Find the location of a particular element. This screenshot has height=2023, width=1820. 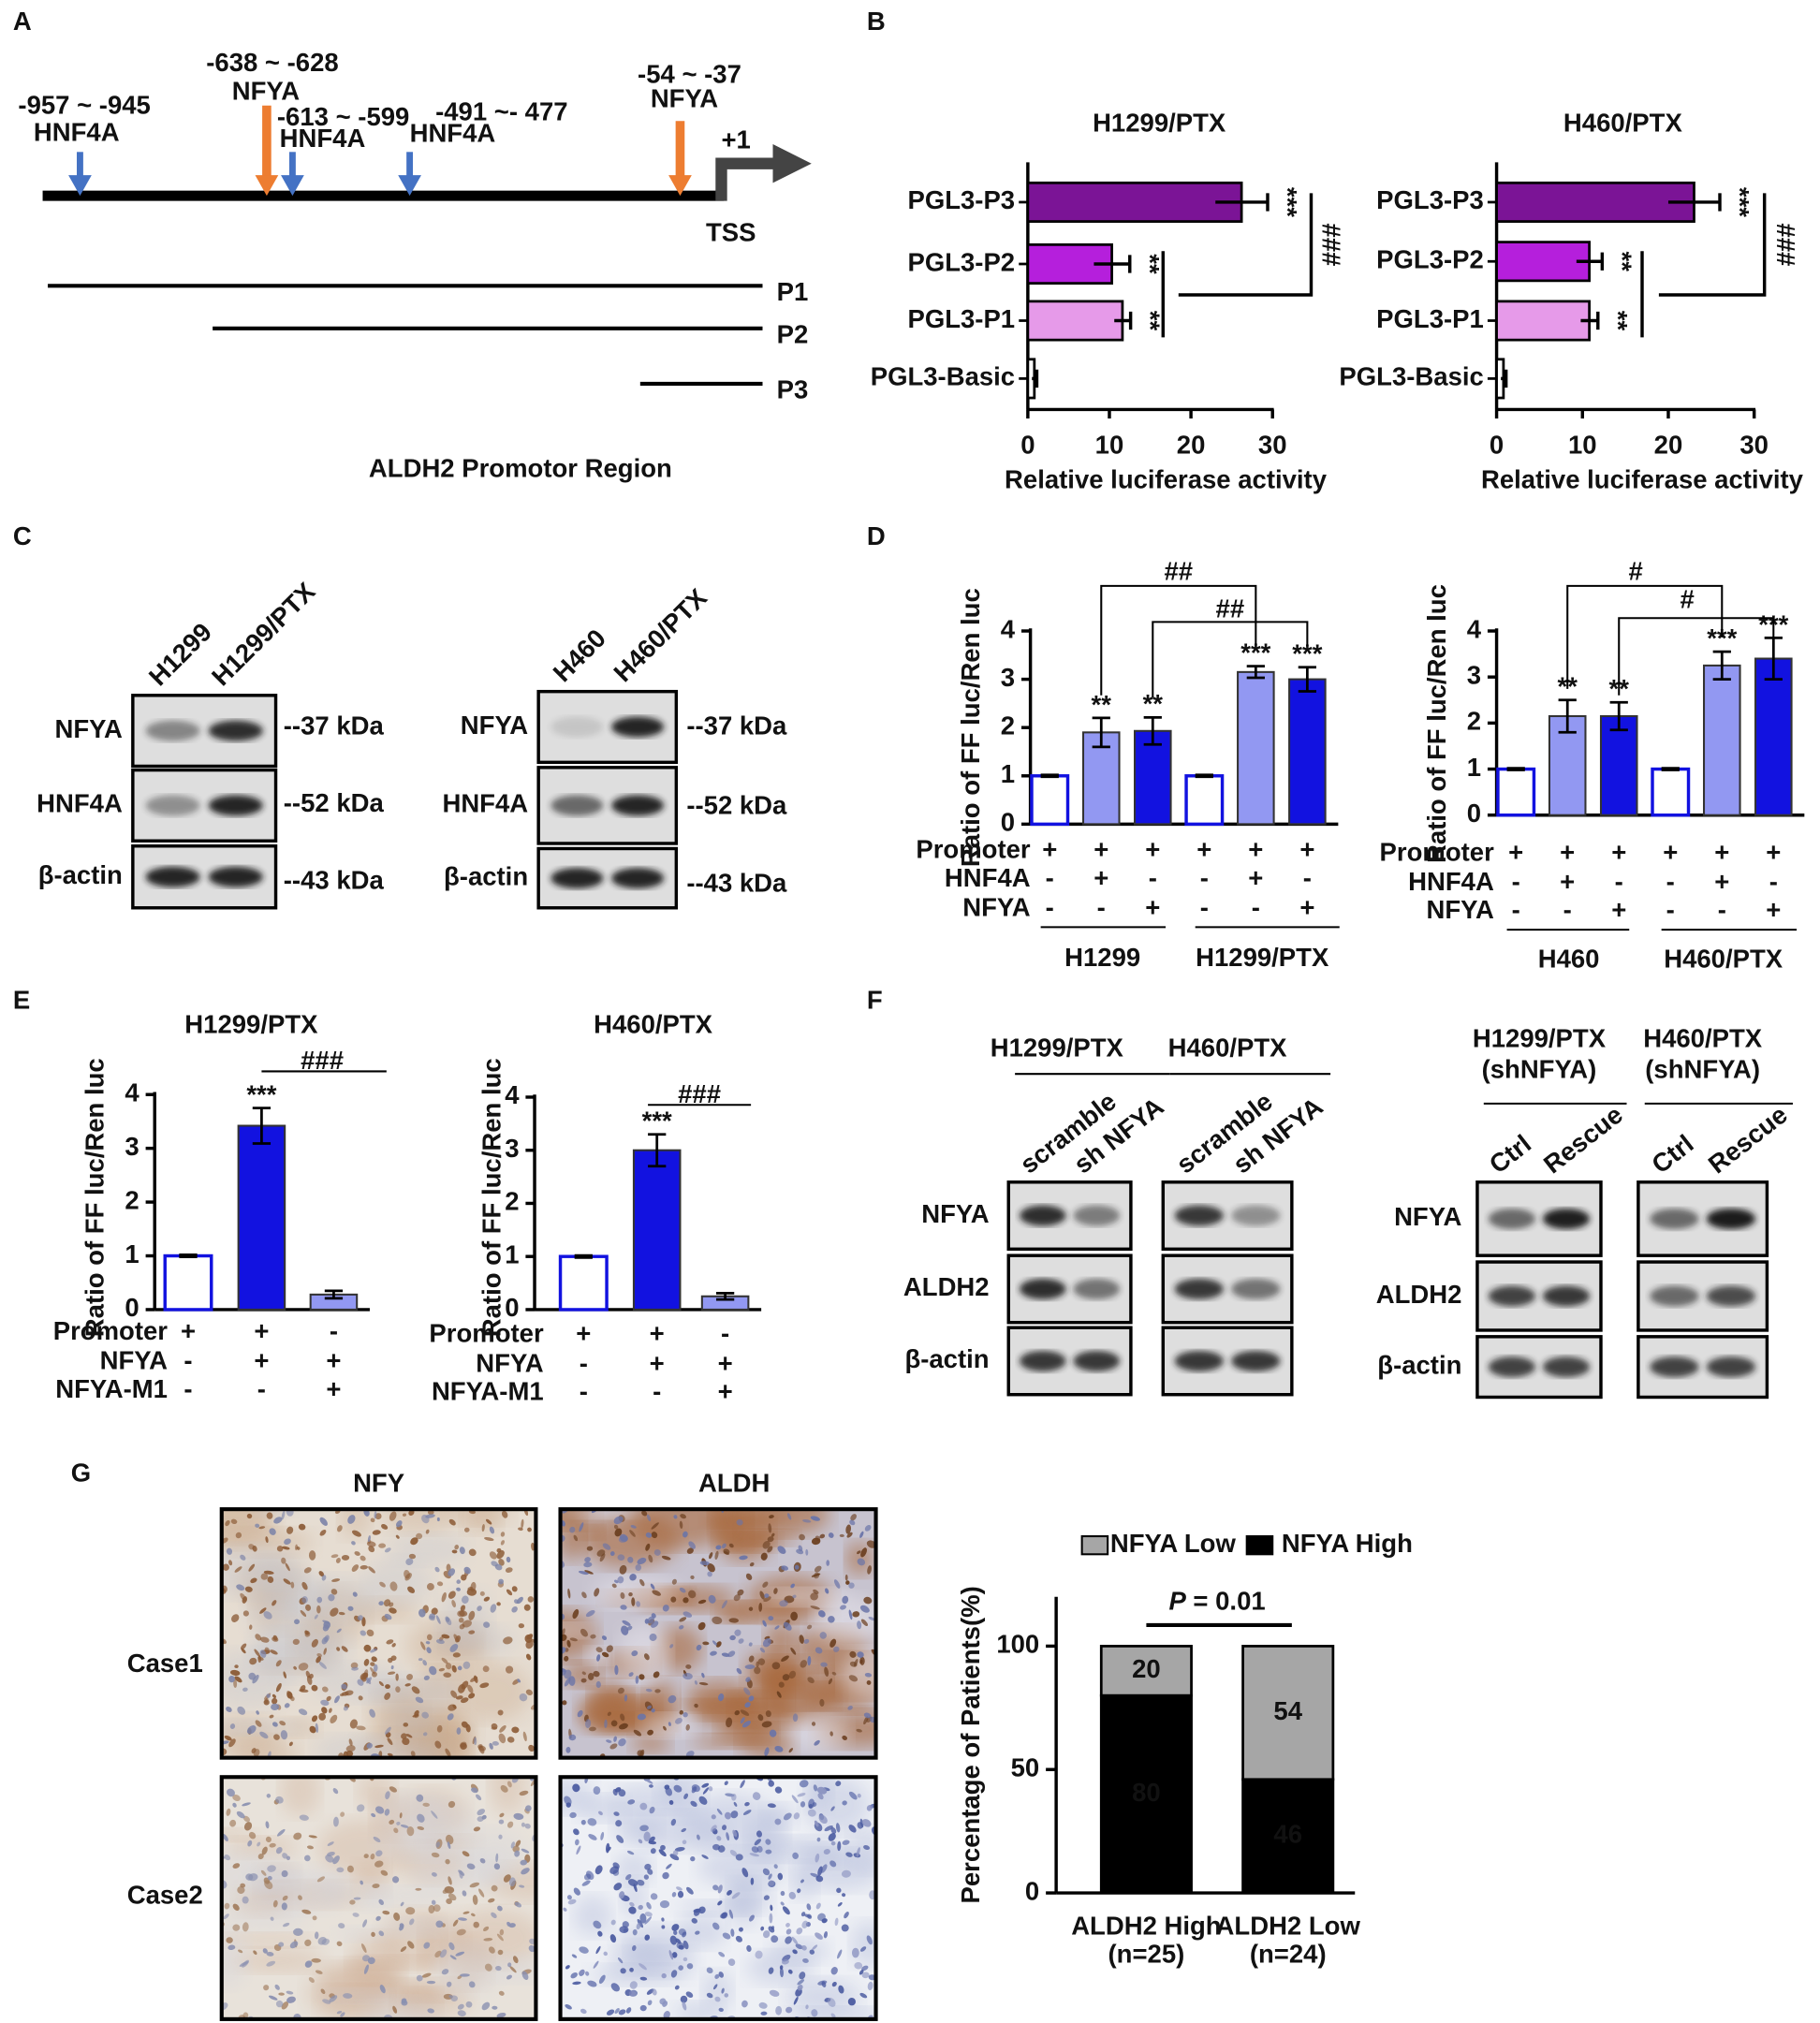

significance: *** is located at coordinates (657, 1121).